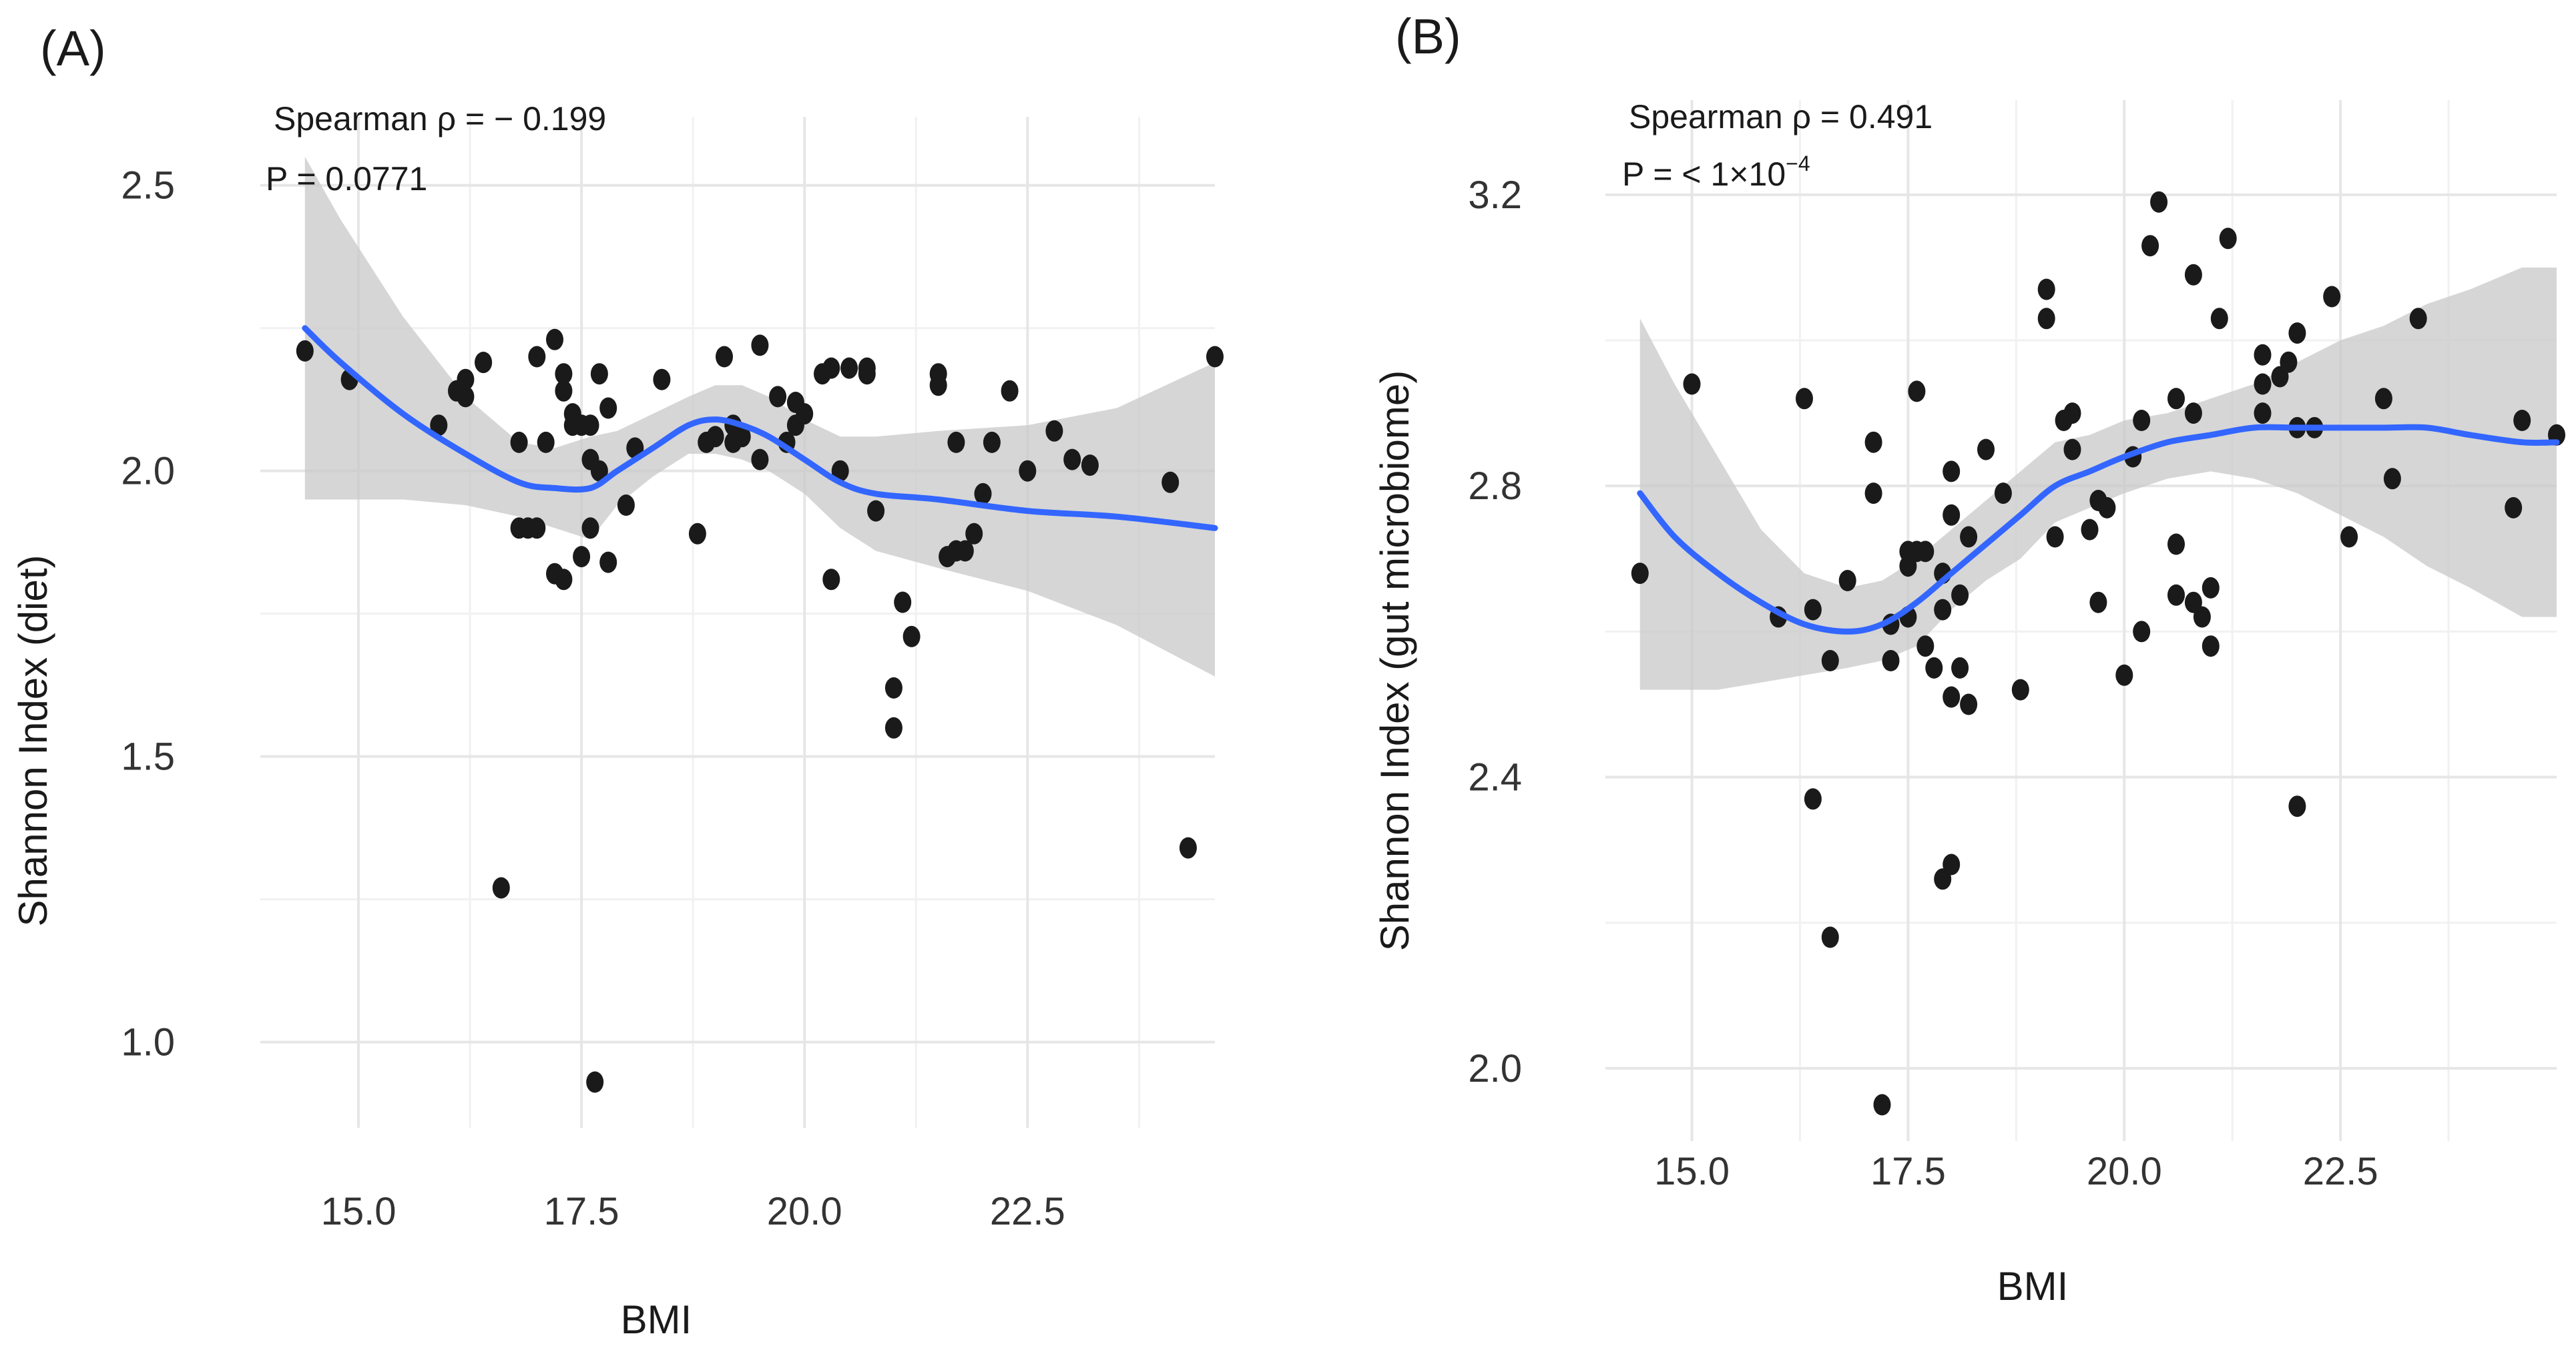 This screenshot has width=2576, height=1346. What do you see at coordinates (1027, 1211) in the screenshot?
I see `panel-a-x-tick-label-3: 22.5` at bounding box center [1027, 1211].